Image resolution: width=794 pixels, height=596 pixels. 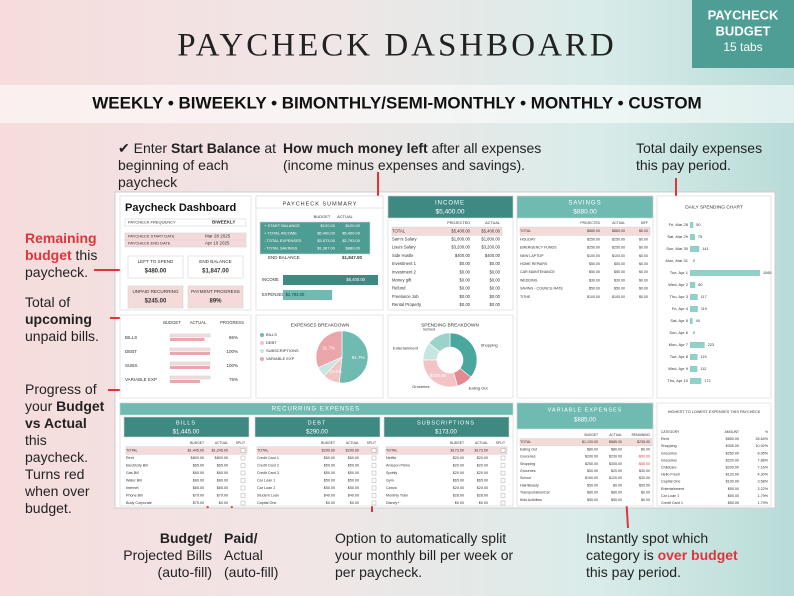 What do you see at coordinates (345, 216) in the screenshot?
I see `label: ACTUAL` at bounding box center [345, 216].